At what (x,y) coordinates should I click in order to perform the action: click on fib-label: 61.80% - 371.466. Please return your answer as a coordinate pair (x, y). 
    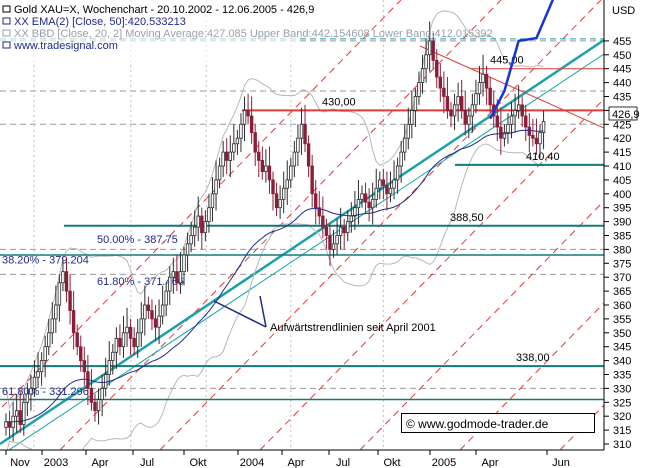
    Looking at the image, I should click on (140, 282).